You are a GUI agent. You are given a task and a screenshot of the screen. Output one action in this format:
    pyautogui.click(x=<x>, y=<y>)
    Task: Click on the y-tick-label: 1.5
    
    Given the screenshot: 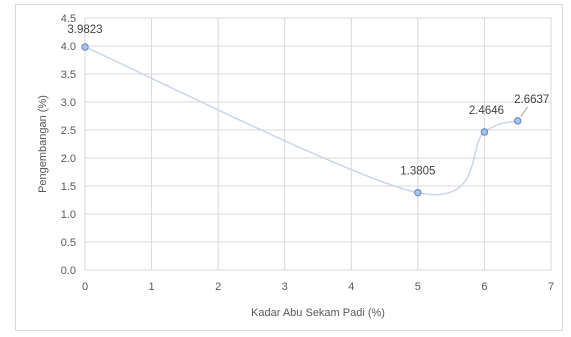 What is the action you would take?
    pyautogui.click(x=68, y=187)
    